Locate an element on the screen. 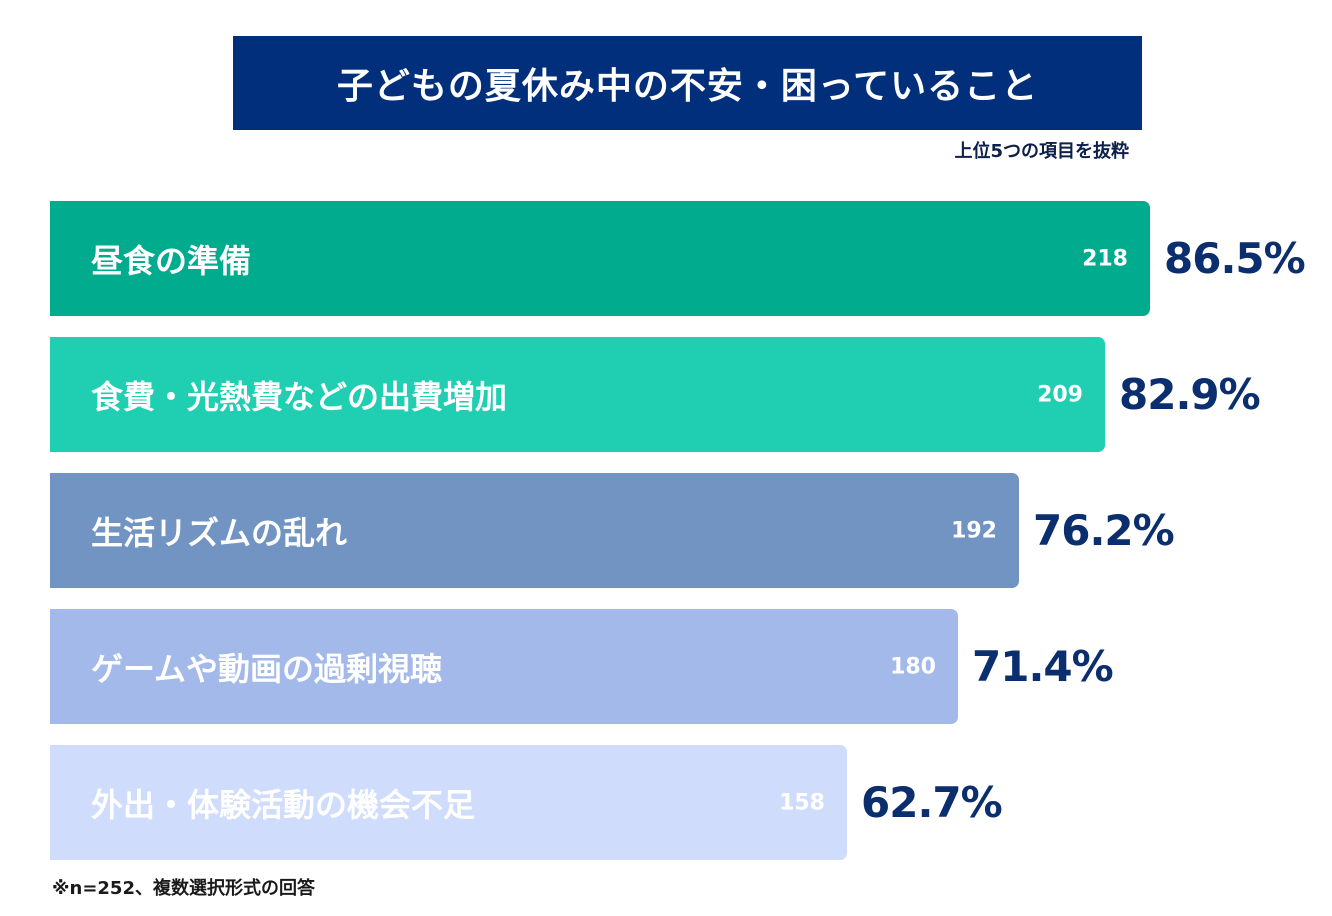  bar-category-label: ゲームや動画の過剰視聴 is located at coordinates (267, 668).